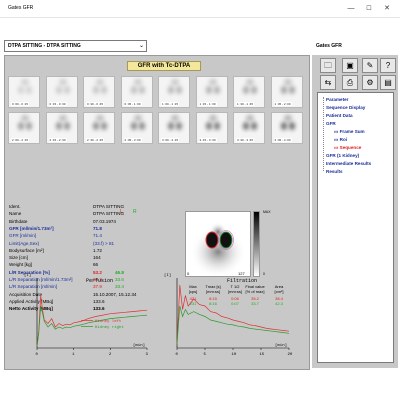 The height and width of the screenshot is (400, 400). Describe the element at coordinates (20, 265) in the screenshot. I see `info-label: Weight [kg]` at that location.